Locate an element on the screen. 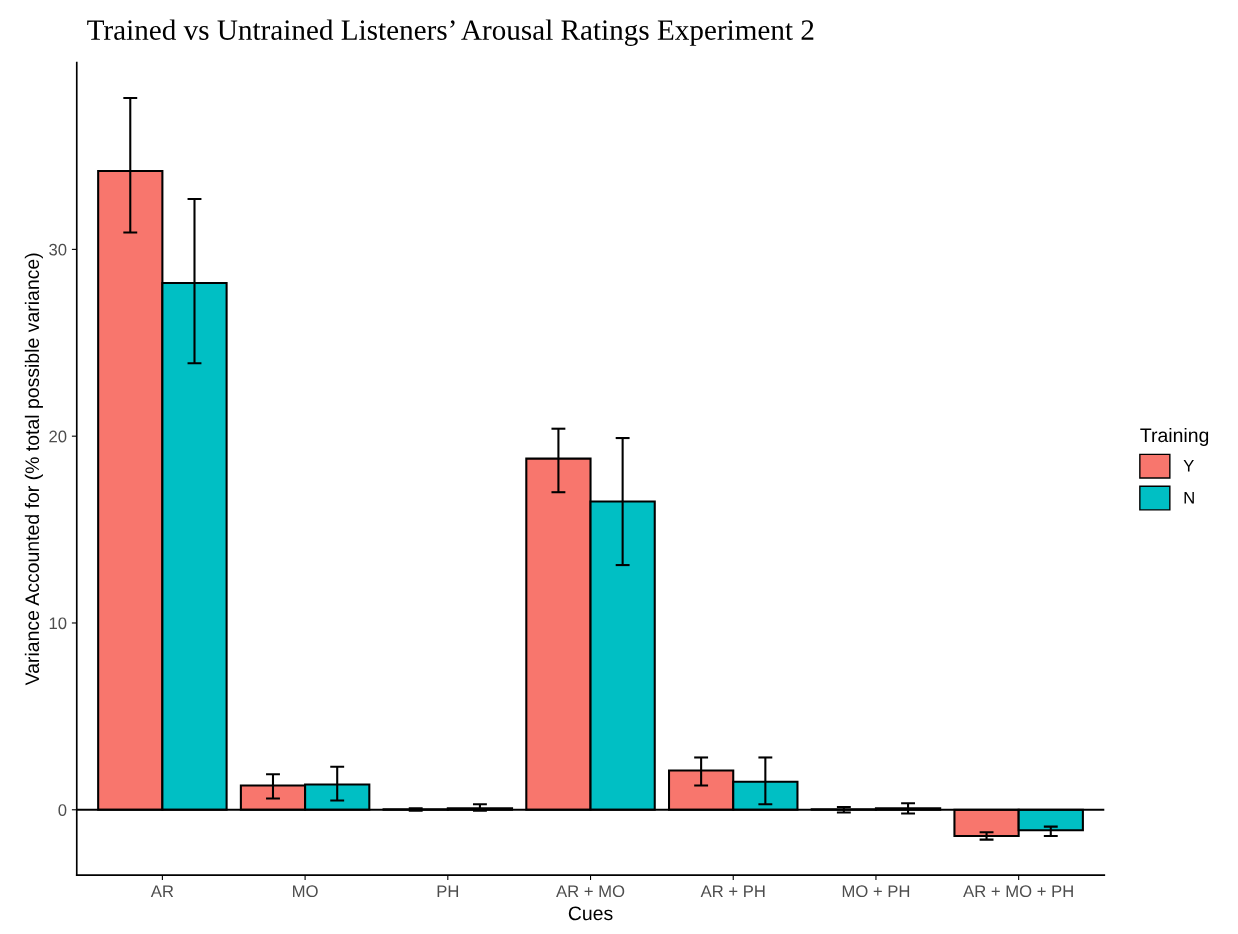 This screenshot has width=1238, height=934. y-tick-label: 0 is located at coordinates (62, 810).